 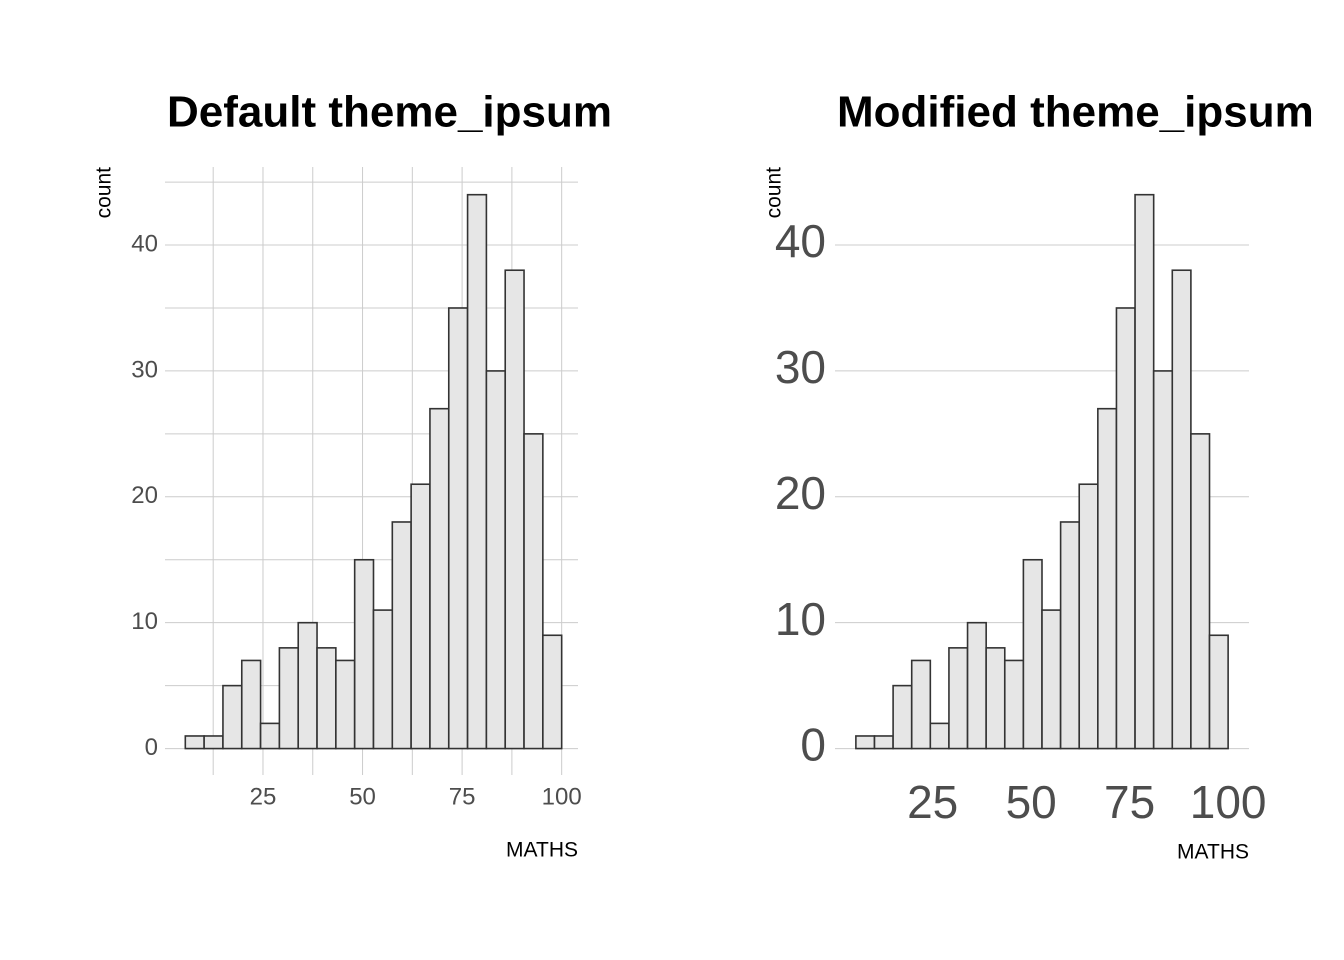 I want to click on chart-title: Modified theme_ipsum, so click(x=1075, y=112).